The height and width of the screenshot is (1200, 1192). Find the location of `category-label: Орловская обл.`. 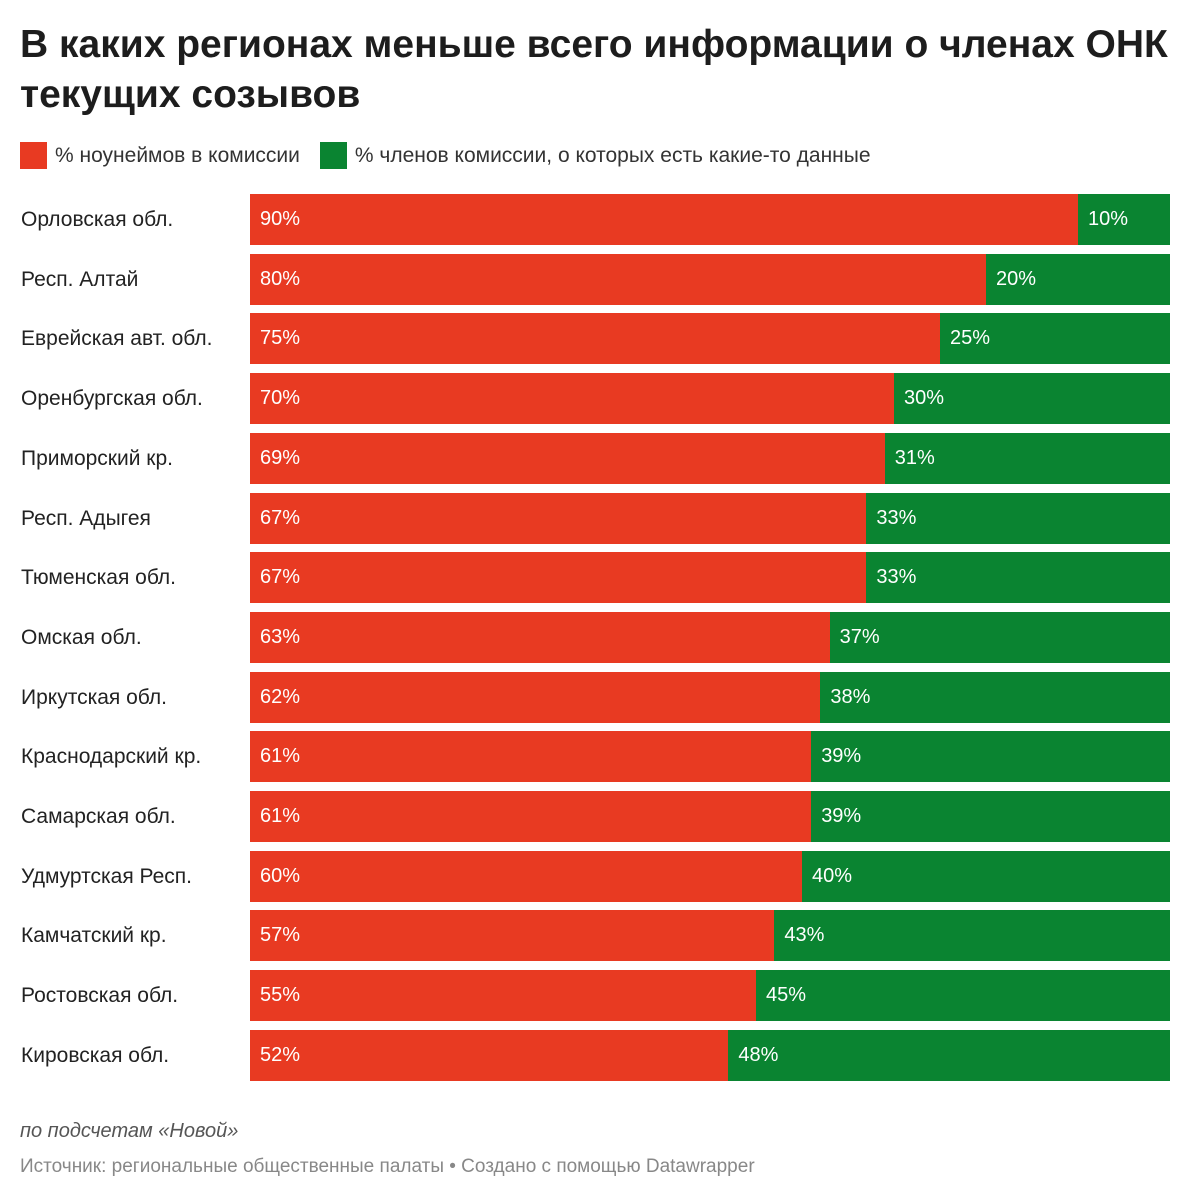

category-label: Орловская обл. is located at coordinates (97, 219).